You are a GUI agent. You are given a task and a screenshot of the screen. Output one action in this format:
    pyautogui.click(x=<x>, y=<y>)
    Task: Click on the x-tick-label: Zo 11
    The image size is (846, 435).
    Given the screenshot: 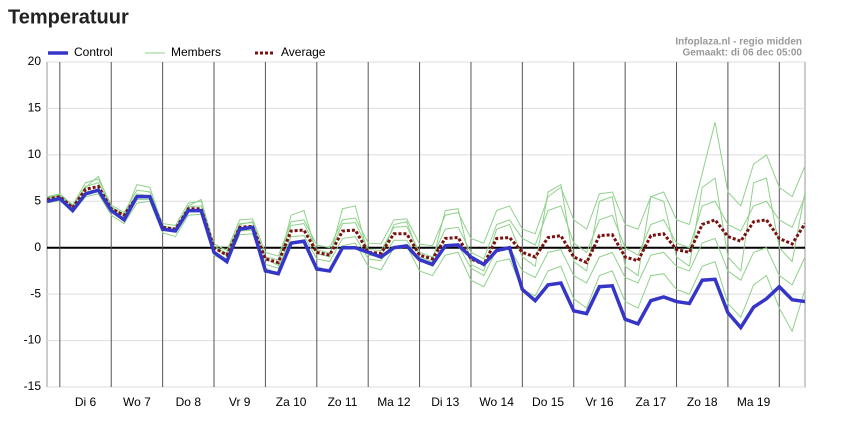 What is the action you would take?
    pyautogui.click(x=343, y=402)
    